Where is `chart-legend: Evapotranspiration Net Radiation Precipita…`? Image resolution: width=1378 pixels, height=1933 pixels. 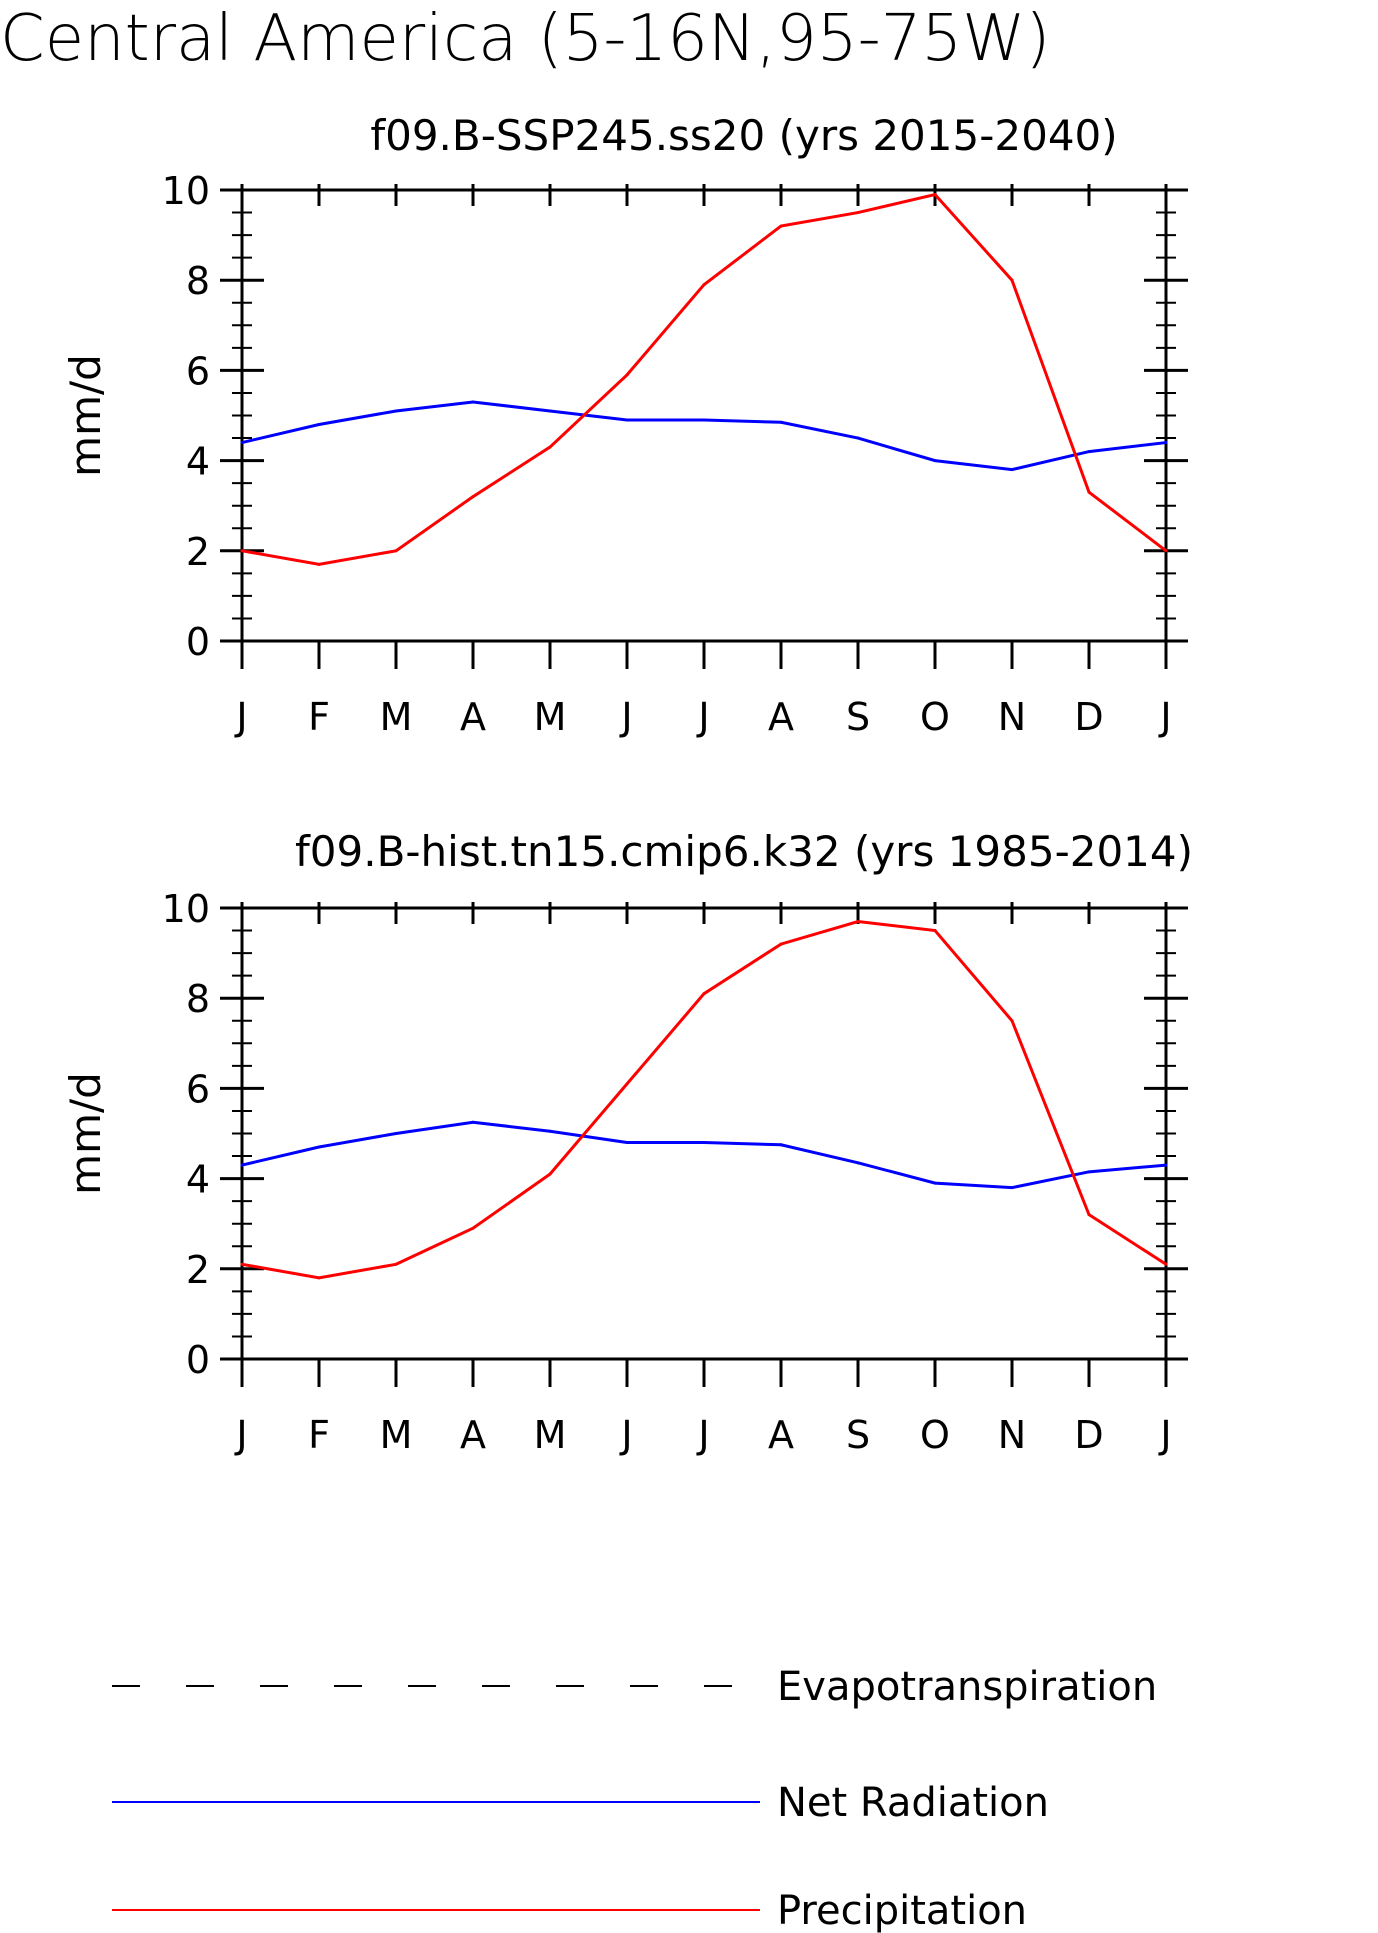
chart-legend: Evapotranspiration Net Radiation Precipita… is located at coordinates (634, 1798).